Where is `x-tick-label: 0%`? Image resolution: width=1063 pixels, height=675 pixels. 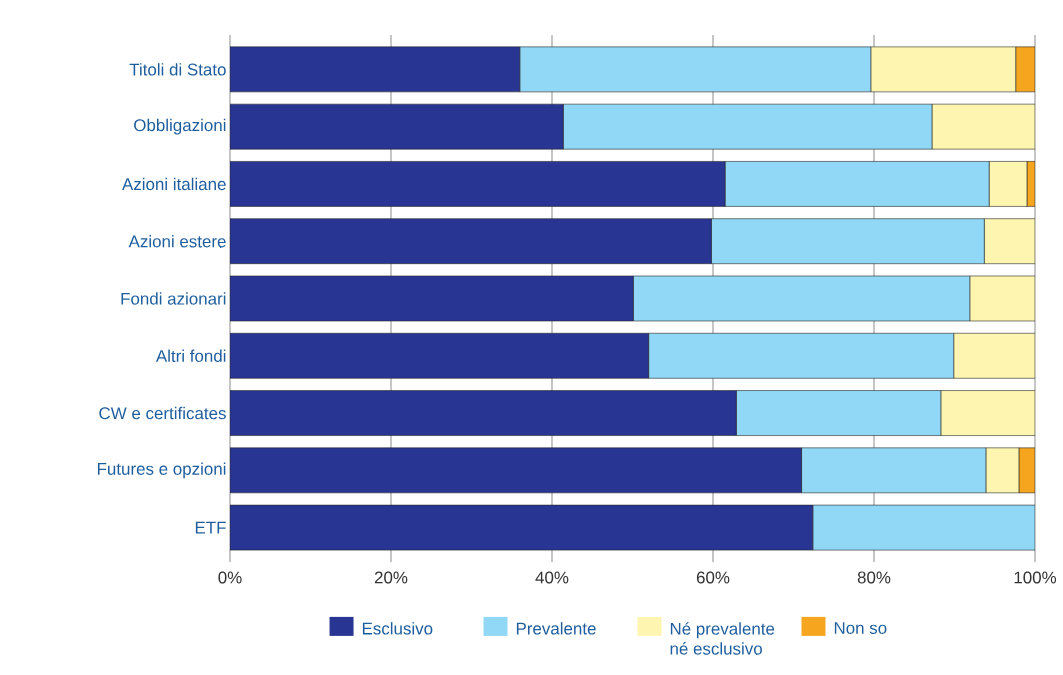
x-tick-label: 0% is located at coordinates (230, 577).